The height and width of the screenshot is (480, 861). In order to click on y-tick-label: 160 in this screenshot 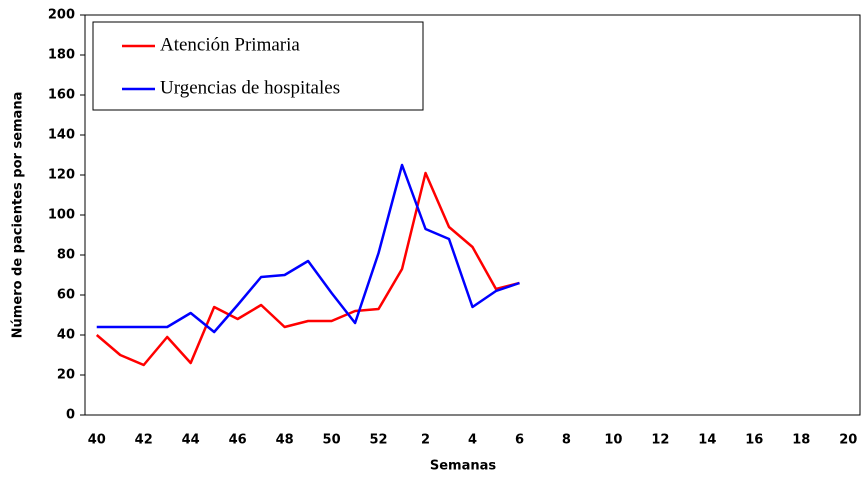, I will do `click(61, 95)`.